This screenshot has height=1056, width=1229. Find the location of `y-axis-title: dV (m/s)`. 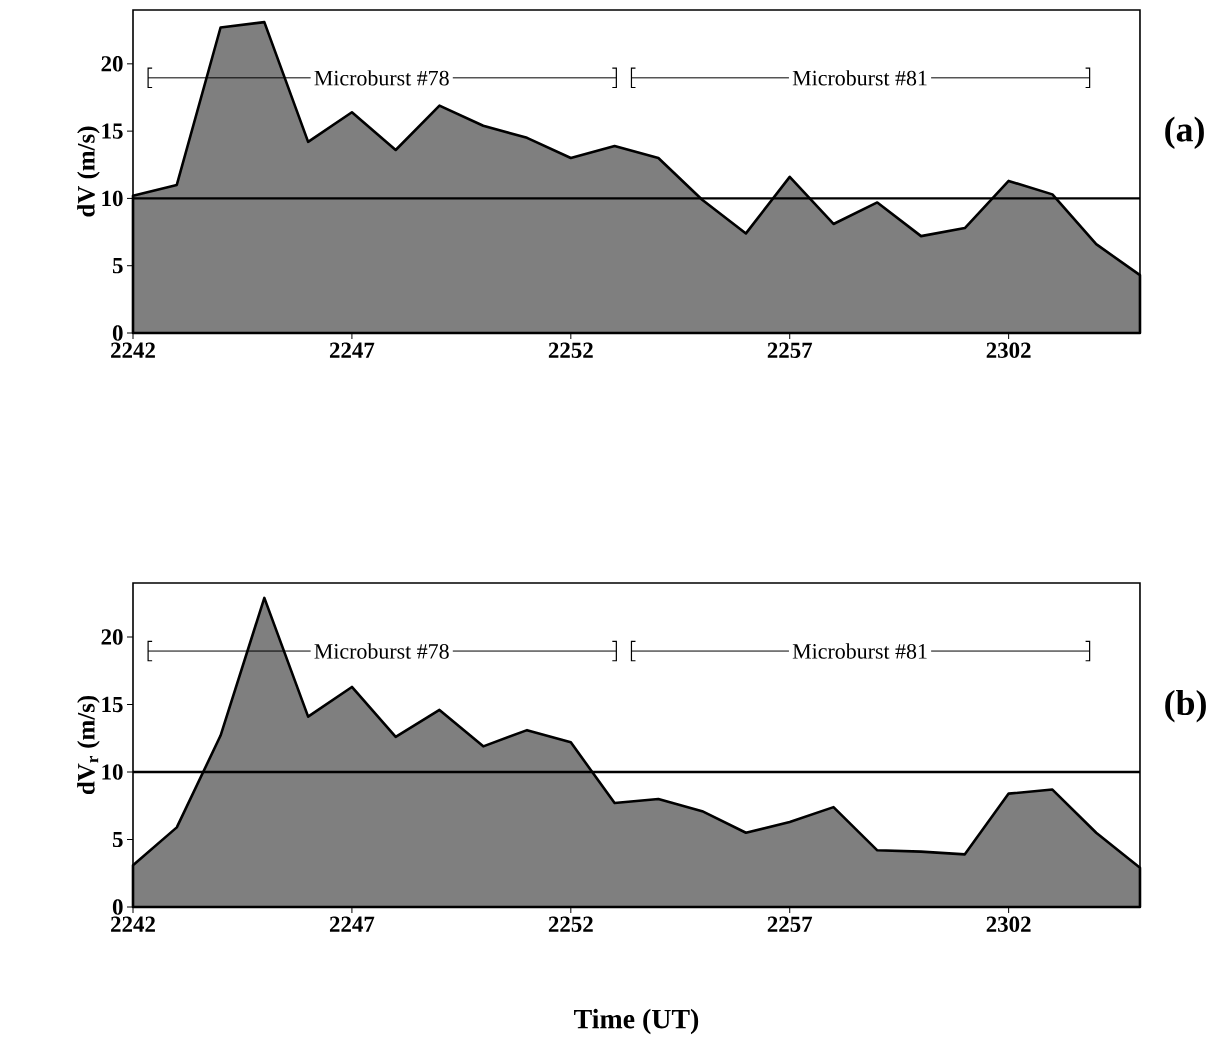

y-axis-title: dV (m/s) is located at coordinates (88, 171).